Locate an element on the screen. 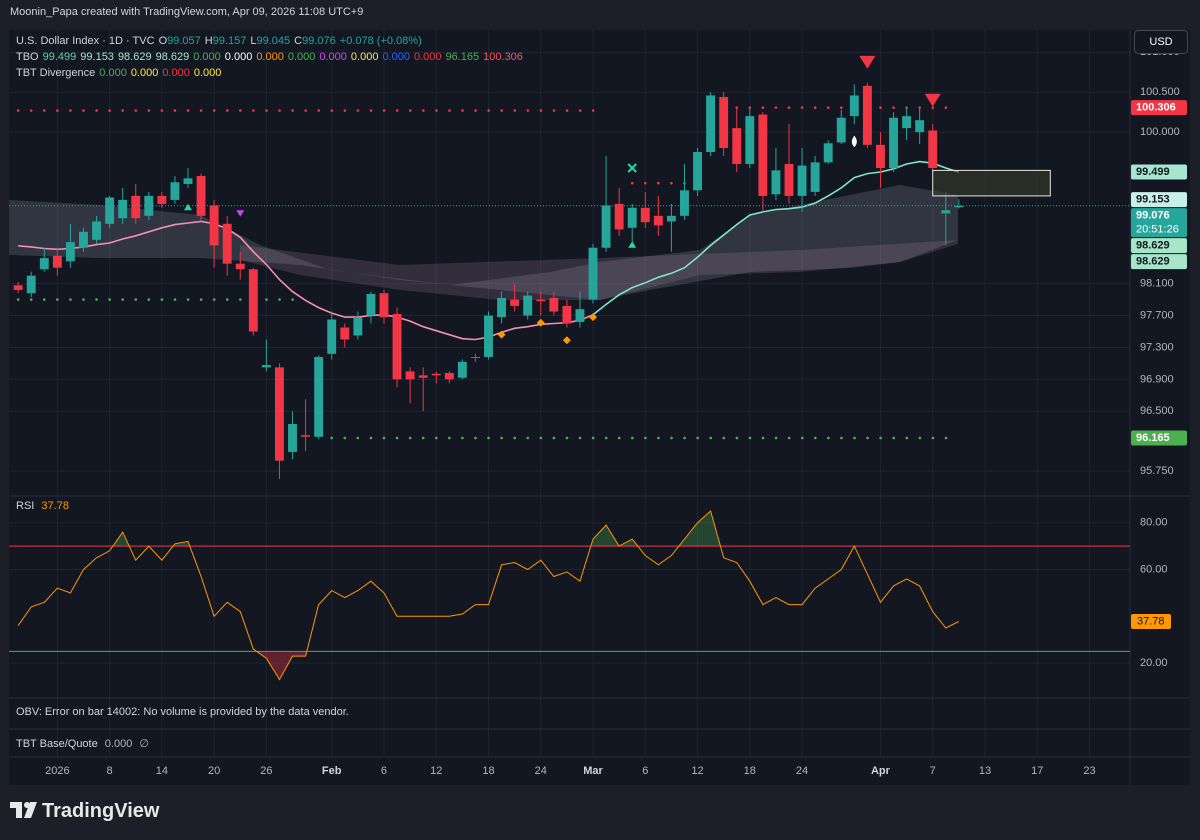 Image resolution: width=1200 pixels, height=840 pixels. y-tick-label: 95.750 is located at coordinates (1157, 471).